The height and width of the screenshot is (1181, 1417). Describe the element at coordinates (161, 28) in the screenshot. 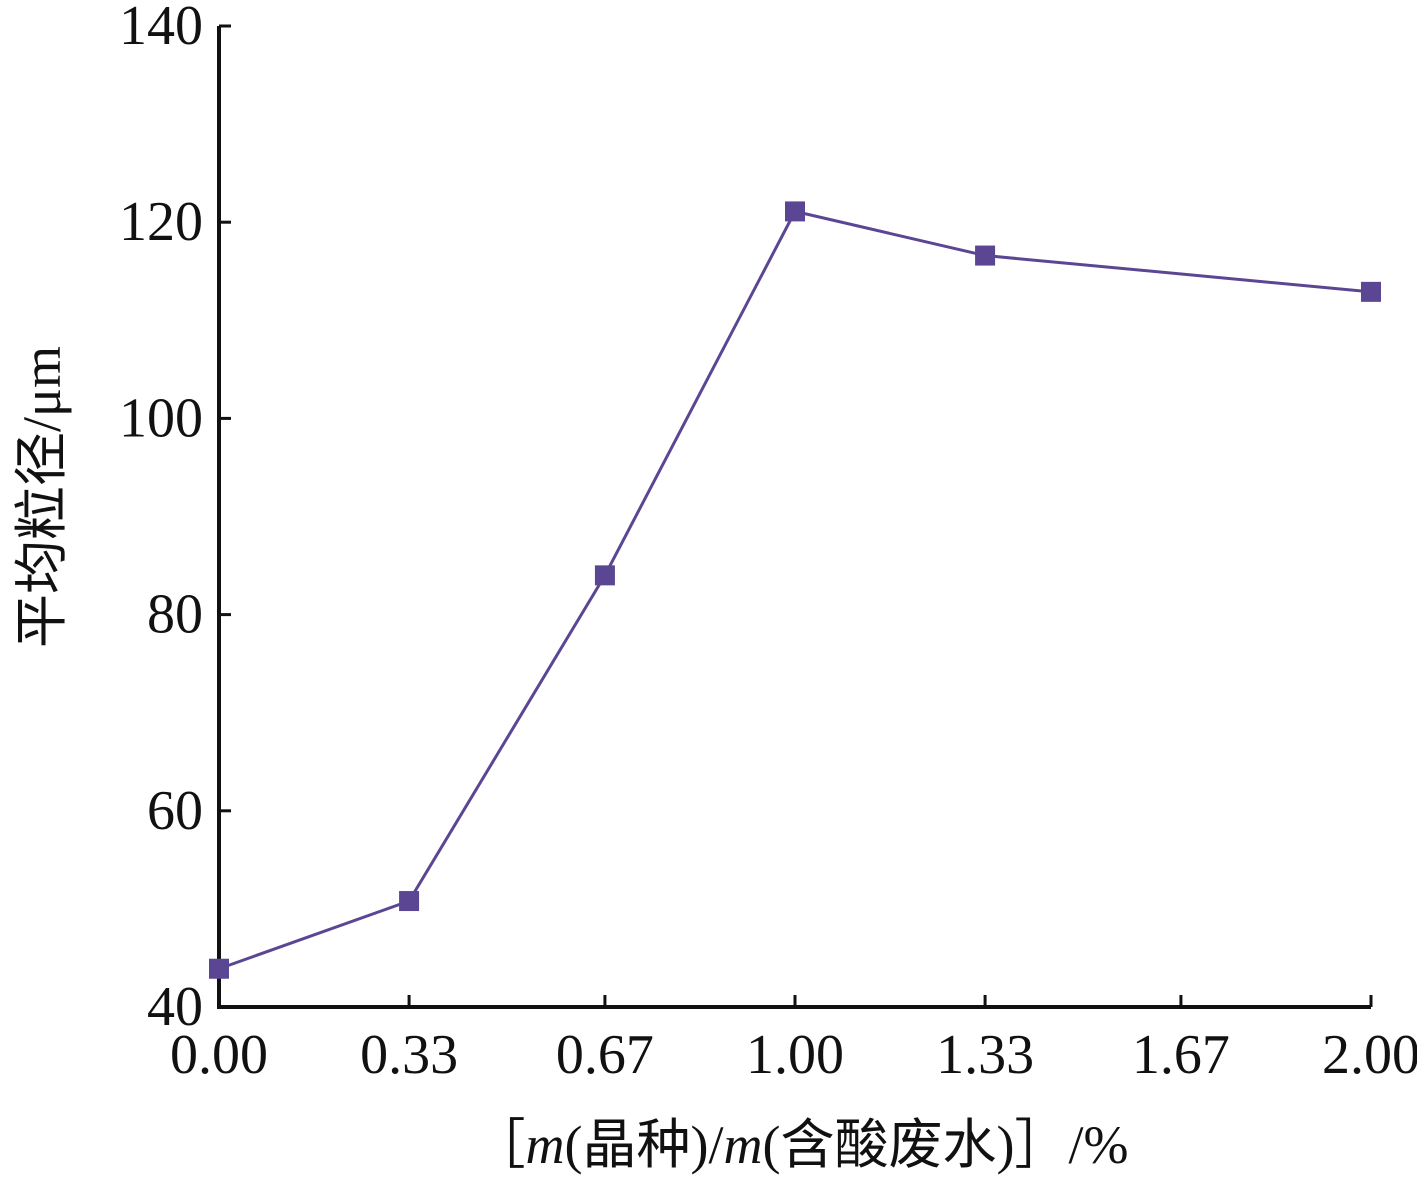

I see `y-tick-label: 140` at that location.